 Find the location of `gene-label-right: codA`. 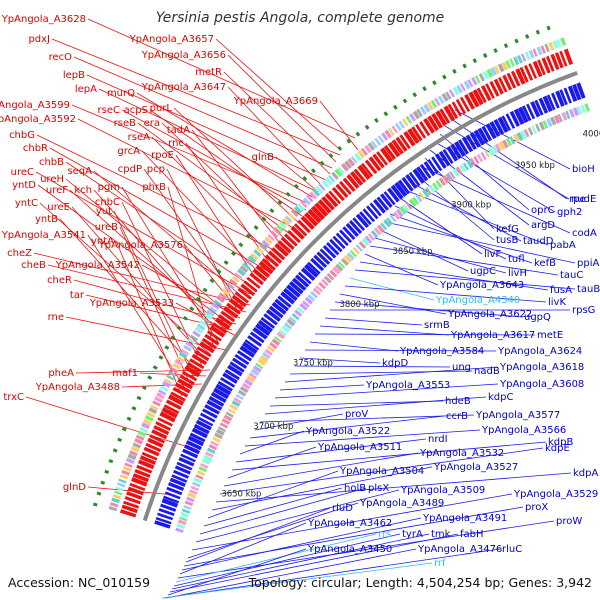

gene-label-right: codA is located at coordinates (584, 233).